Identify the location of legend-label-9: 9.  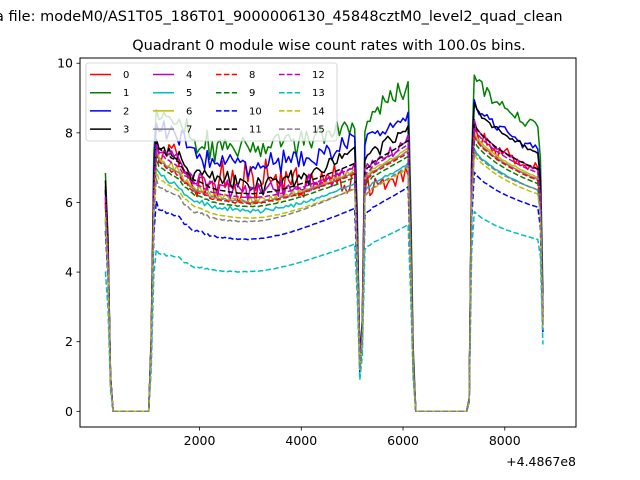
(252, 93).